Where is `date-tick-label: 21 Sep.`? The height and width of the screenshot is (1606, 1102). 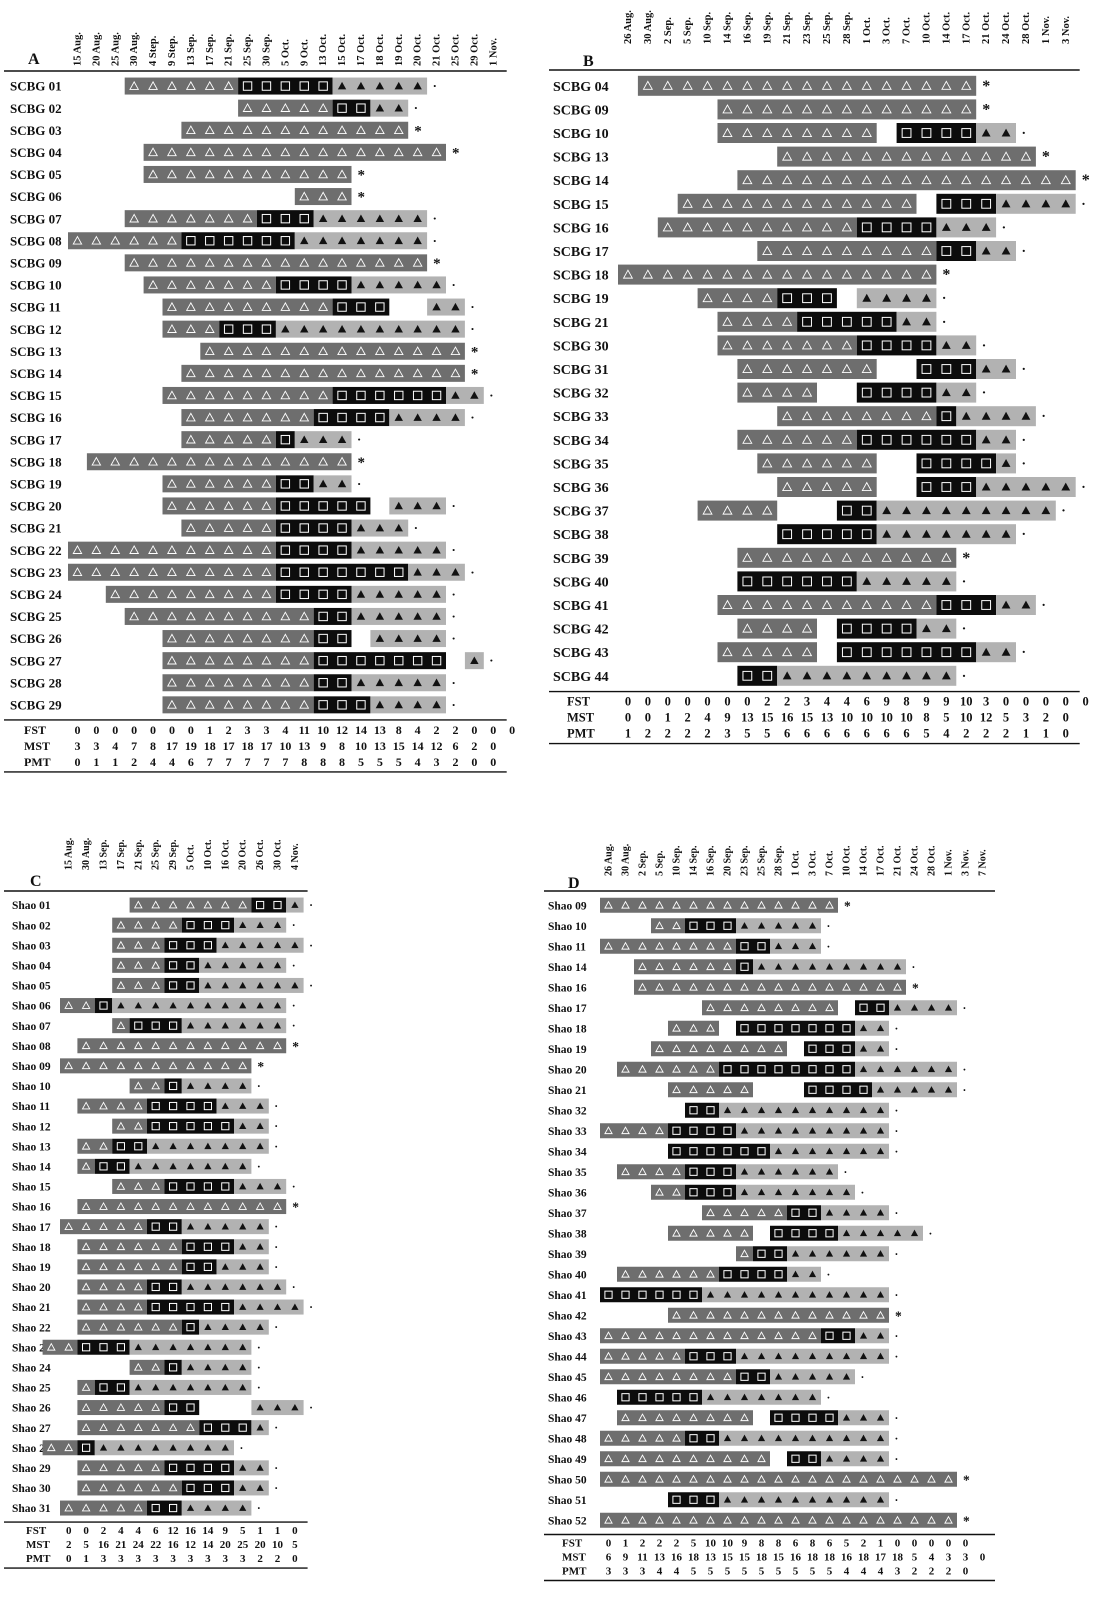
date-tick-label: 21 Sep. is located at coordinates (229, 50).